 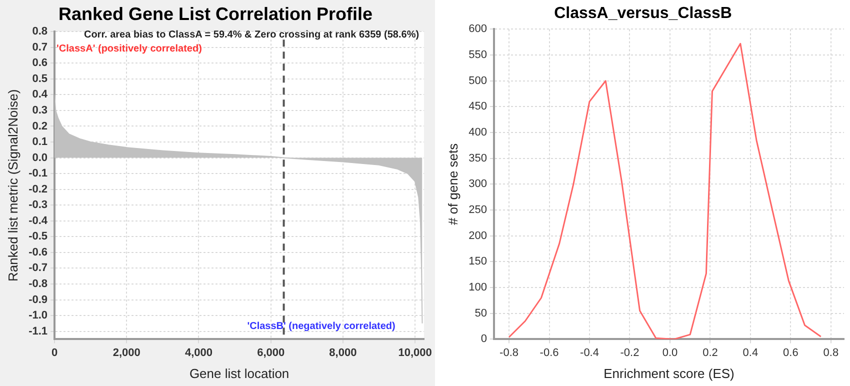 I want to click on annotation: 'ClassB' (negatively correlated), so click(x=321, y=326).